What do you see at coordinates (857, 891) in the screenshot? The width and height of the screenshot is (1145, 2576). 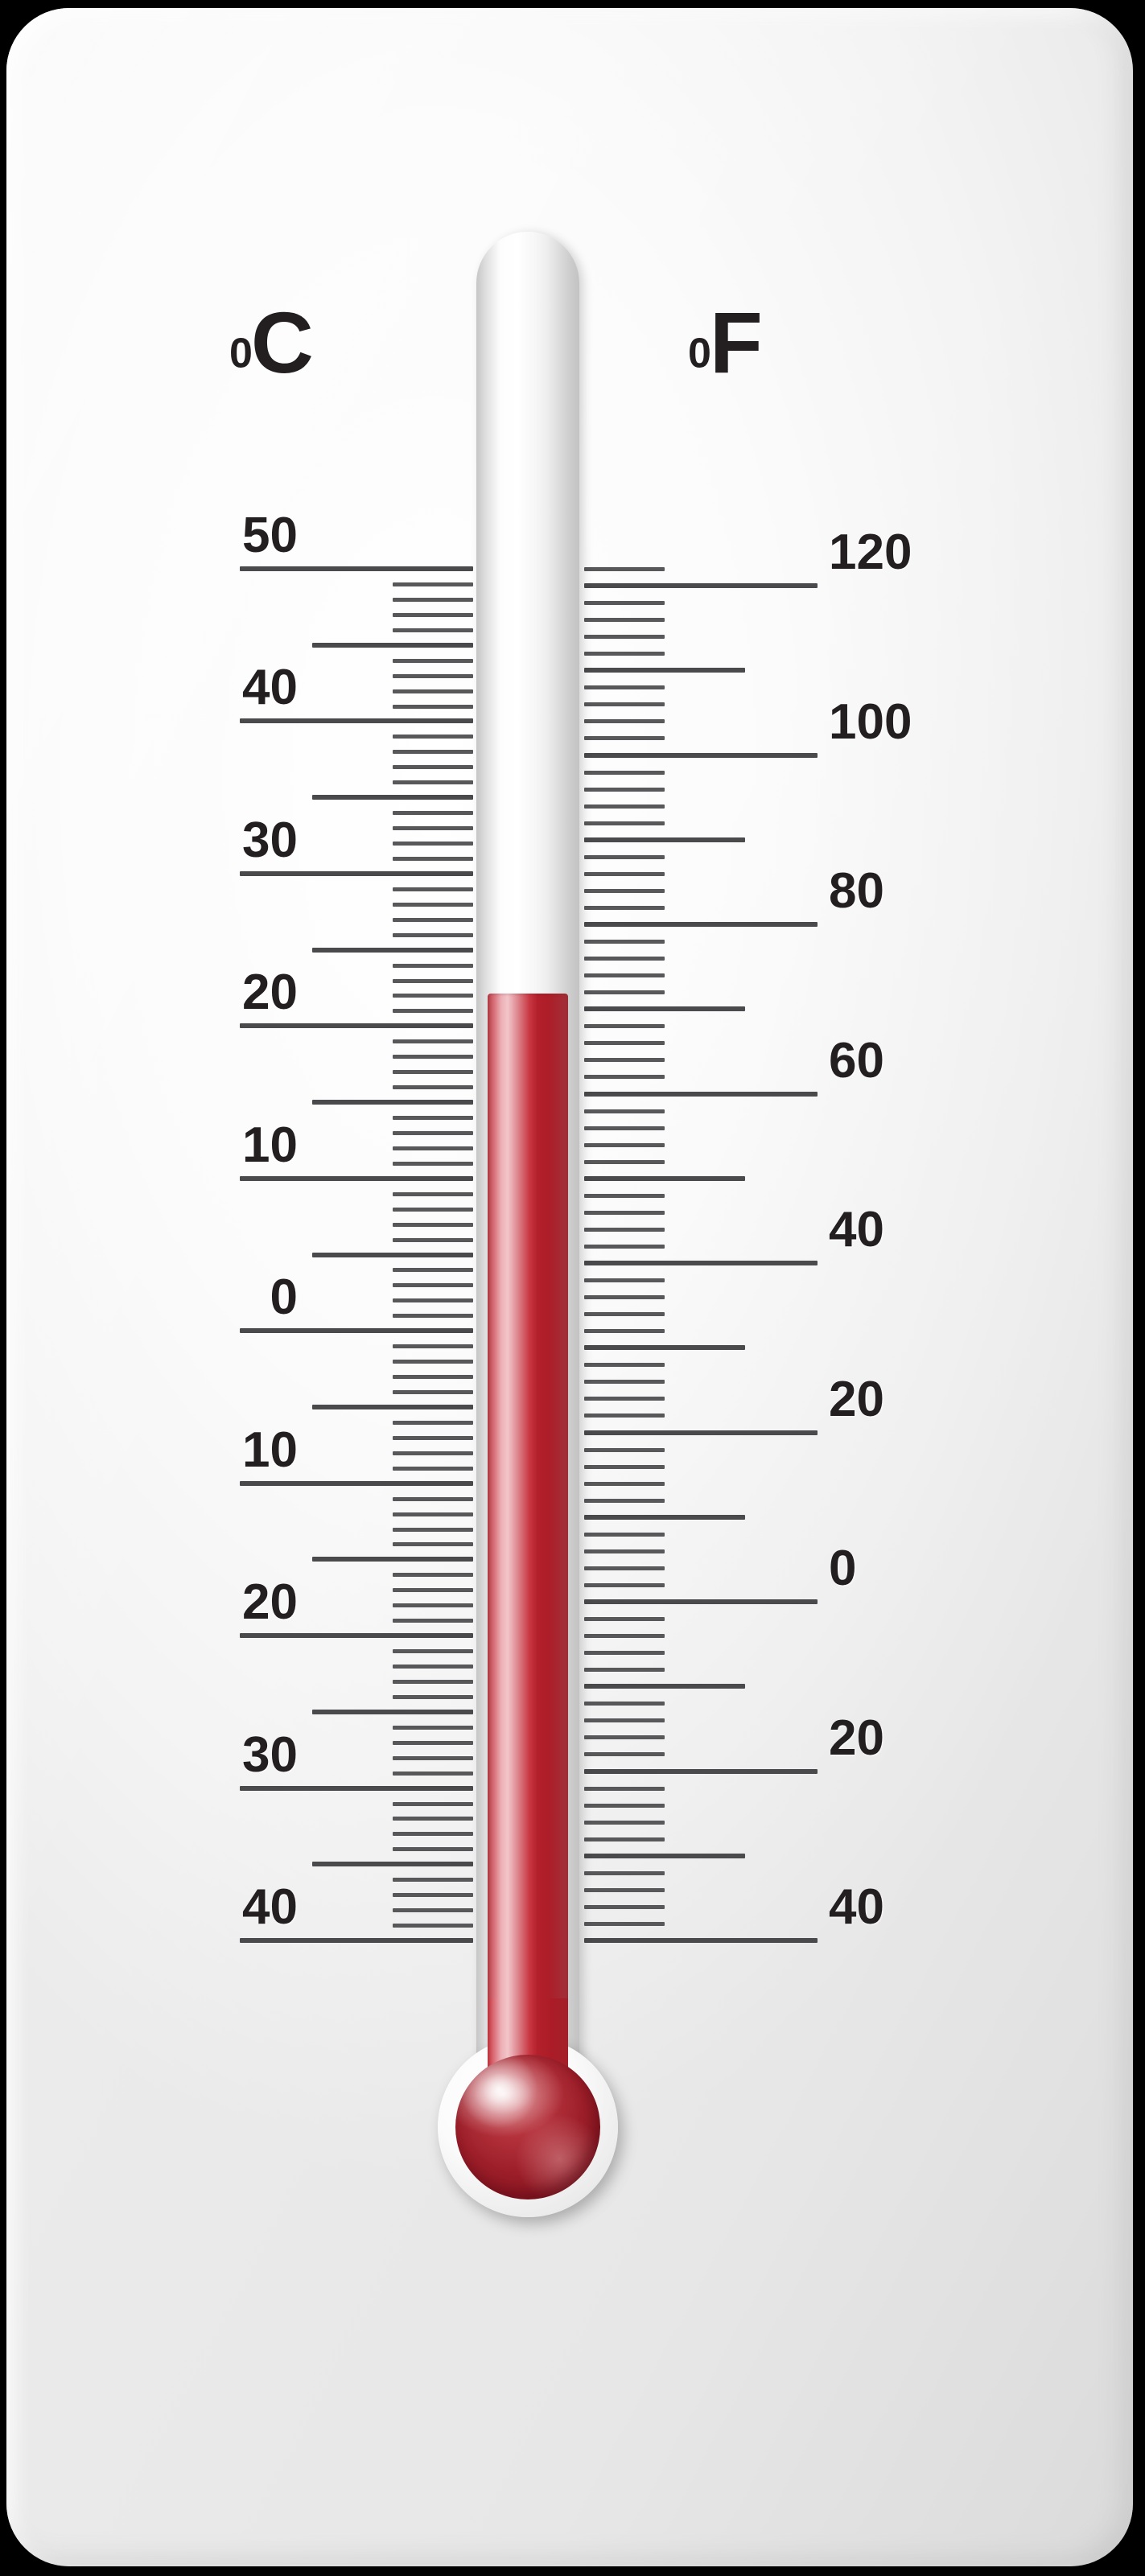 I see `fahrenheit-scale-label-80-2: 80` at bounding box center [857, 891].